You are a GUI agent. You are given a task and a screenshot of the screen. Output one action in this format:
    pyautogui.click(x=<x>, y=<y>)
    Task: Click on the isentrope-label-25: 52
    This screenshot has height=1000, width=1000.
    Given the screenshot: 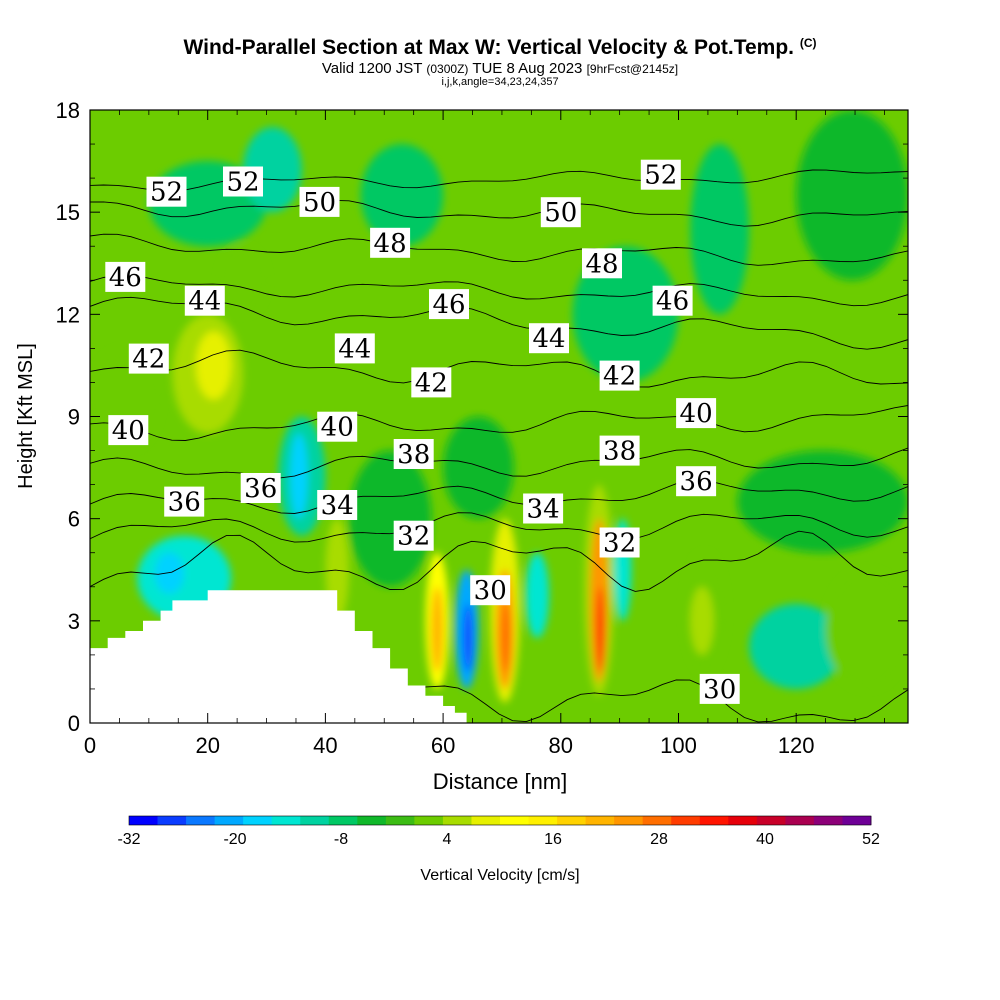 What is the action you would take?
    pyautogui.click(x=660, y=175)
    